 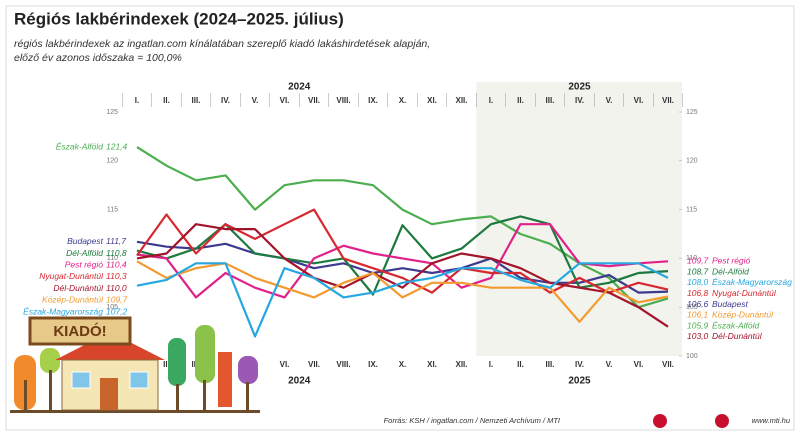 What do you see at coordinates (698, 293) in the screenshot?
I see `value-label: 106,8` at bounding box center [698, 293].